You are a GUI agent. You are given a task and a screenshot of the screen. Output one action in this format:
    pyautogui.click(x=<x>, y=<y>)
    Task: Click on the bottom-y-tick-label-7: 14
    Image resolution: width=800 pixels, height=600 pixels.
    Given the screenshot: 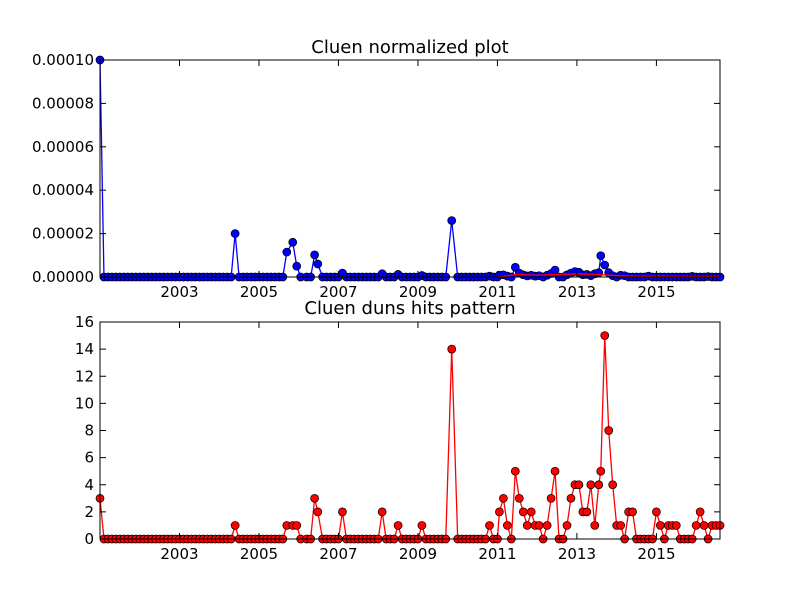 What is the action you would take?
    pyautogui.click(x=84, y=349)
    